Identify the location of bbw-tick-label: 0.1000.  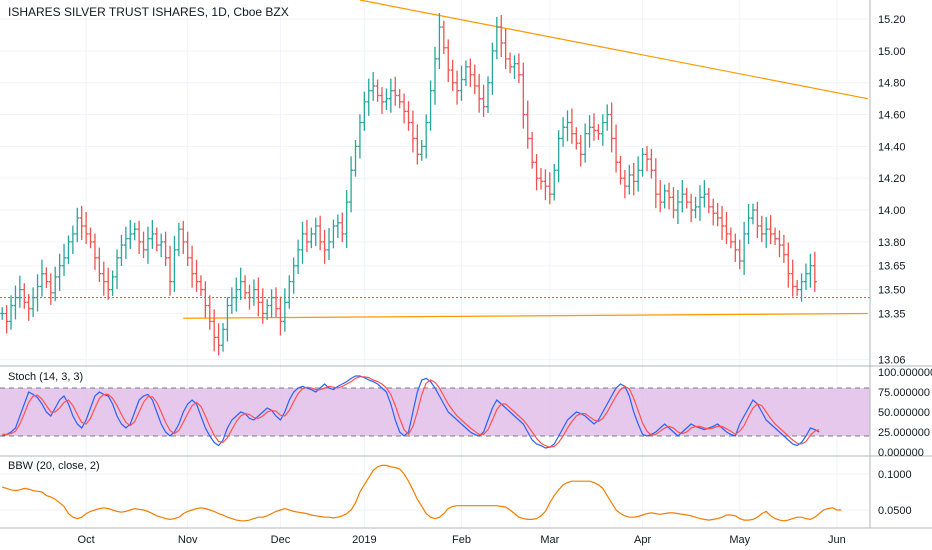
(895, 475).